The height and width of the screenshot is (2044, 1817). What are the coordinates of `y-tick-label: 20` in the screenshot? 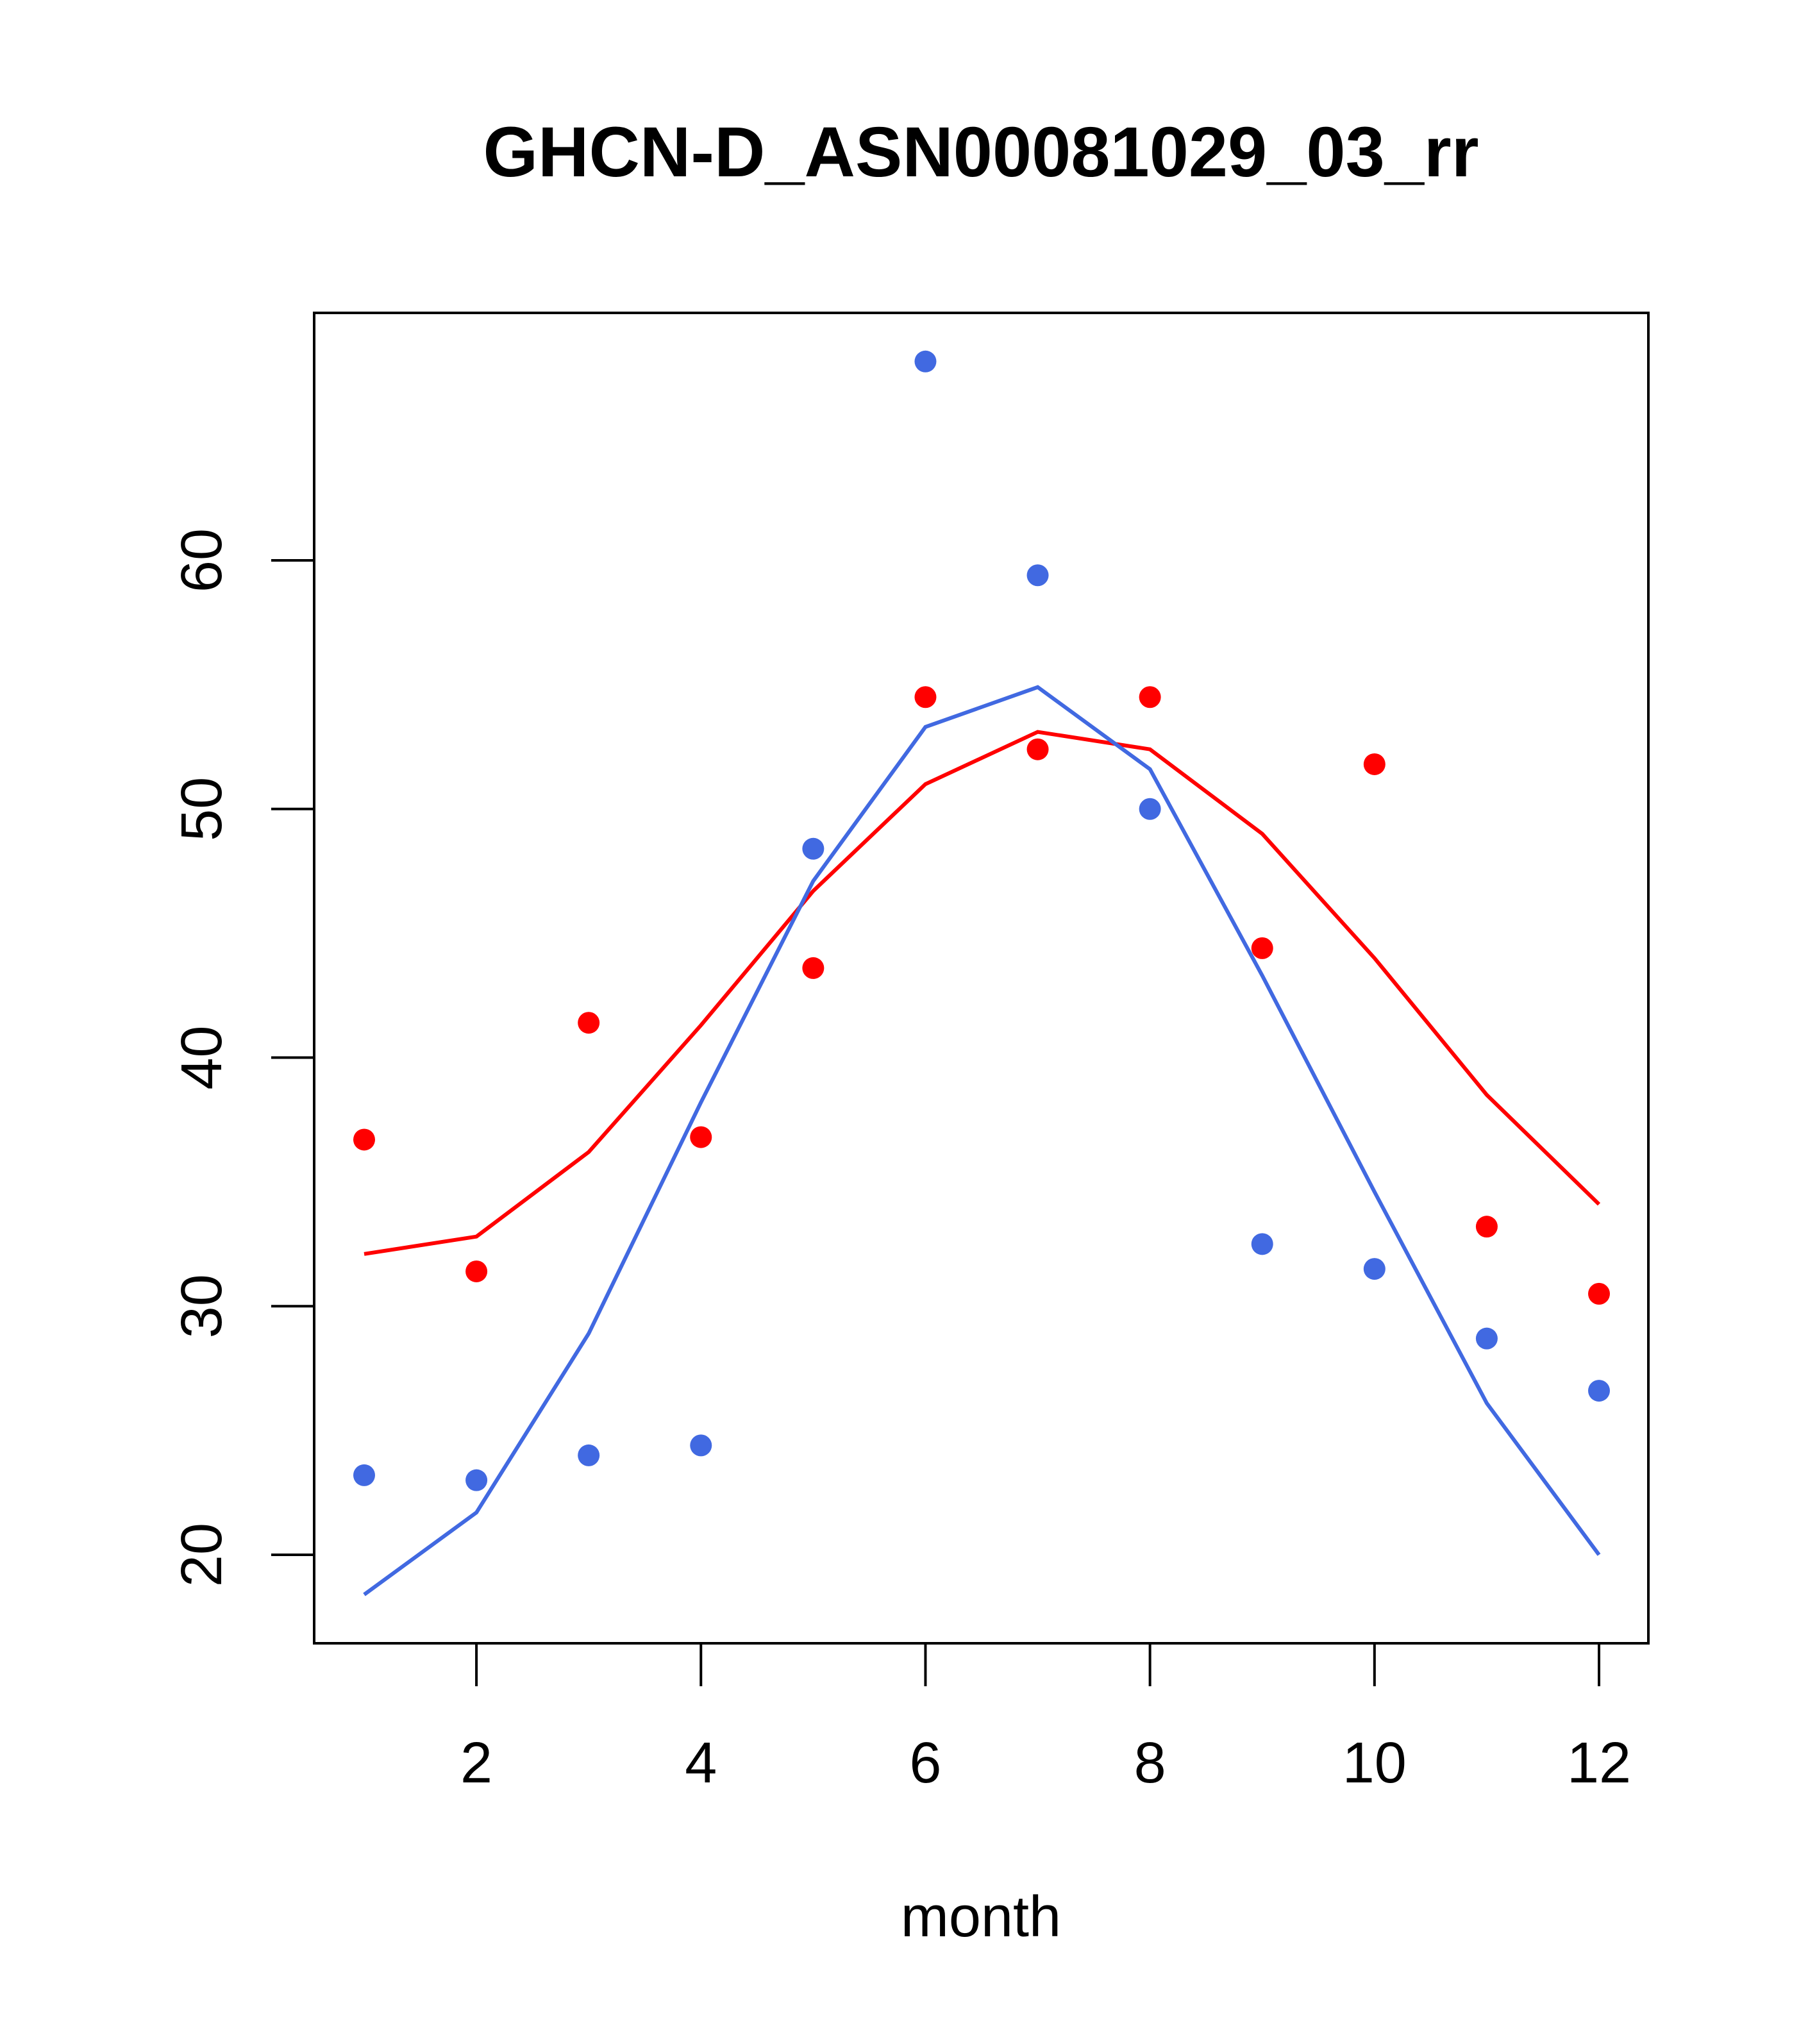 It's located at (202, 1555).